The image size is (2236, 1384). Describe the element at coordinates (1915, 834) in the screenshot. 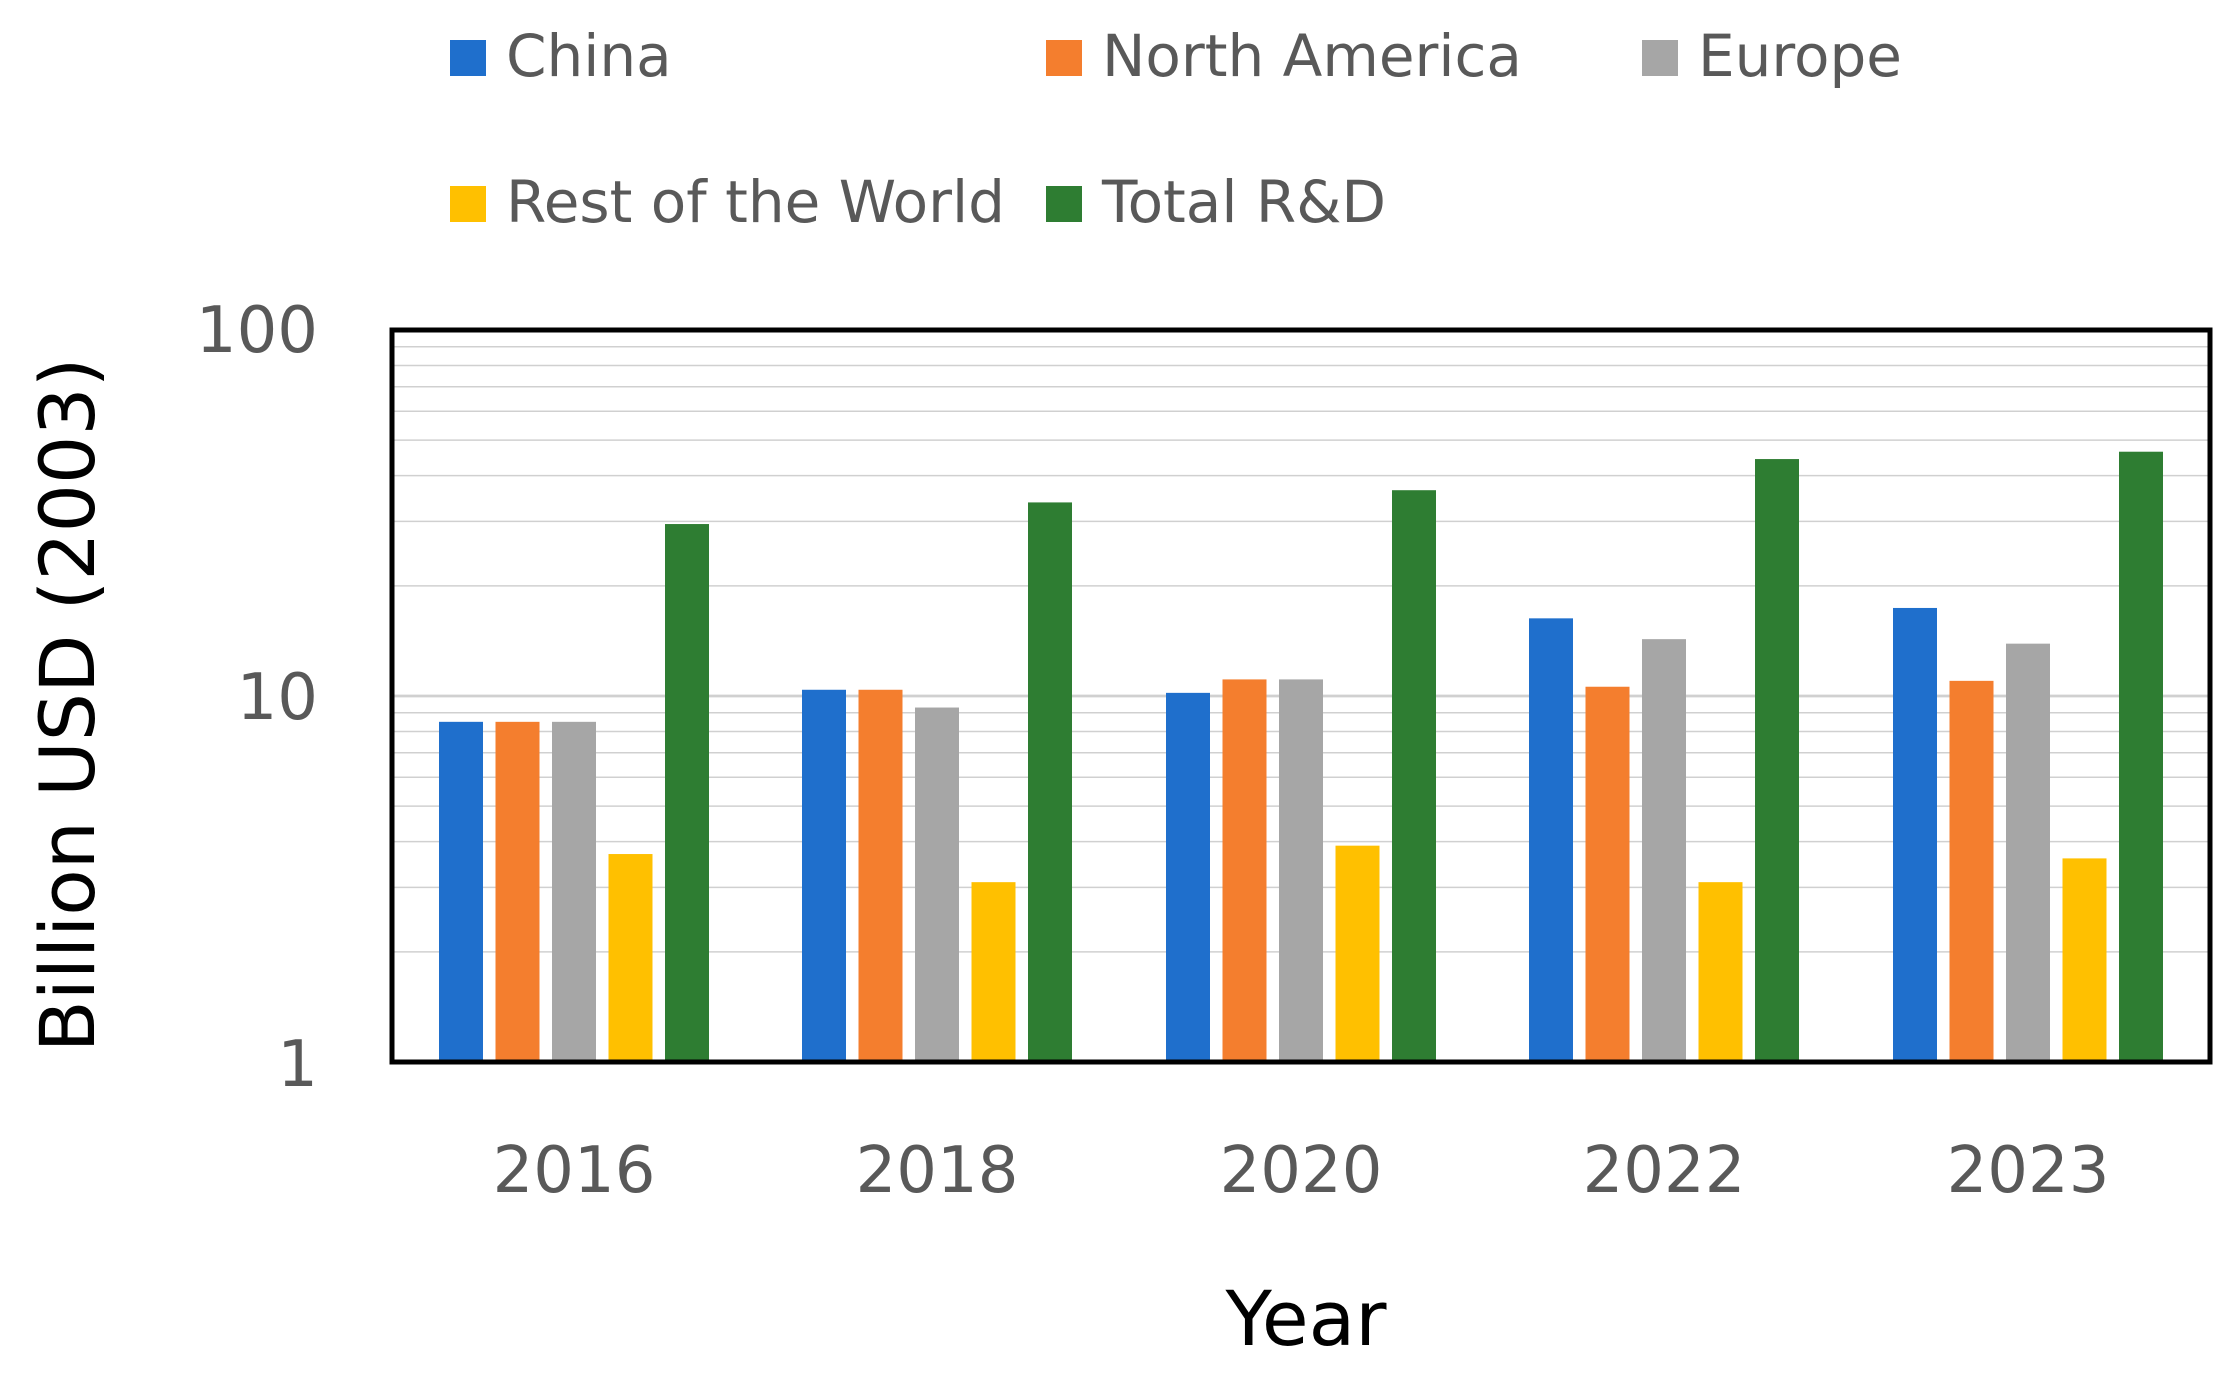

I see `bar-china-2023` at that location.